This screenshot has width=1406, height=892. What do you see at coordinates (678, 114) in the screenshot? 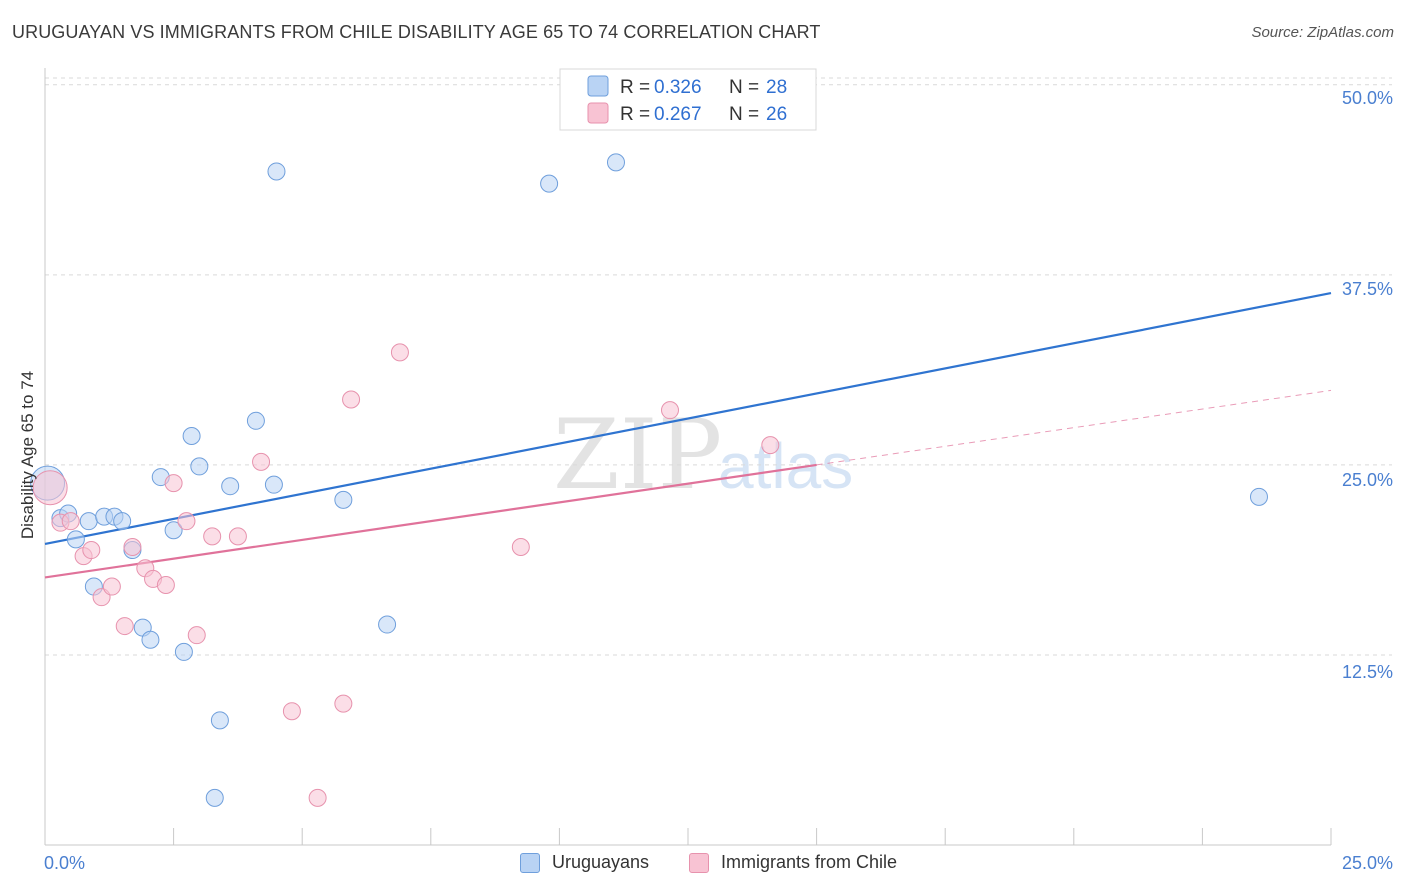
I see `legend-r-value: 0.267` at bounding box center [678, 114].